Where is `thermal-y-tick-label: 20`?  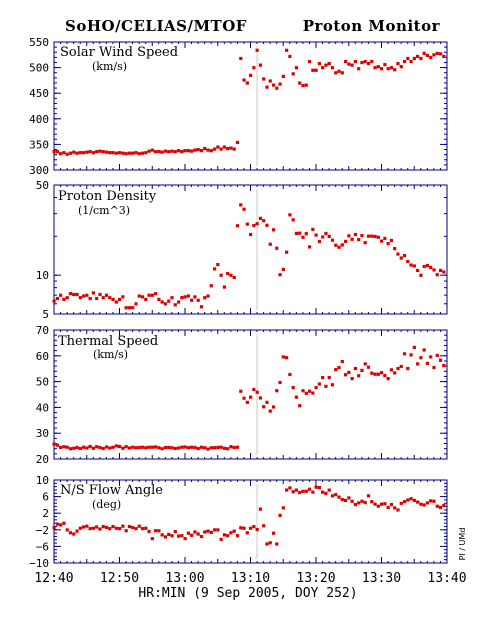
thermal-y-tick-label: 20 is located at coordinates (42, 459).